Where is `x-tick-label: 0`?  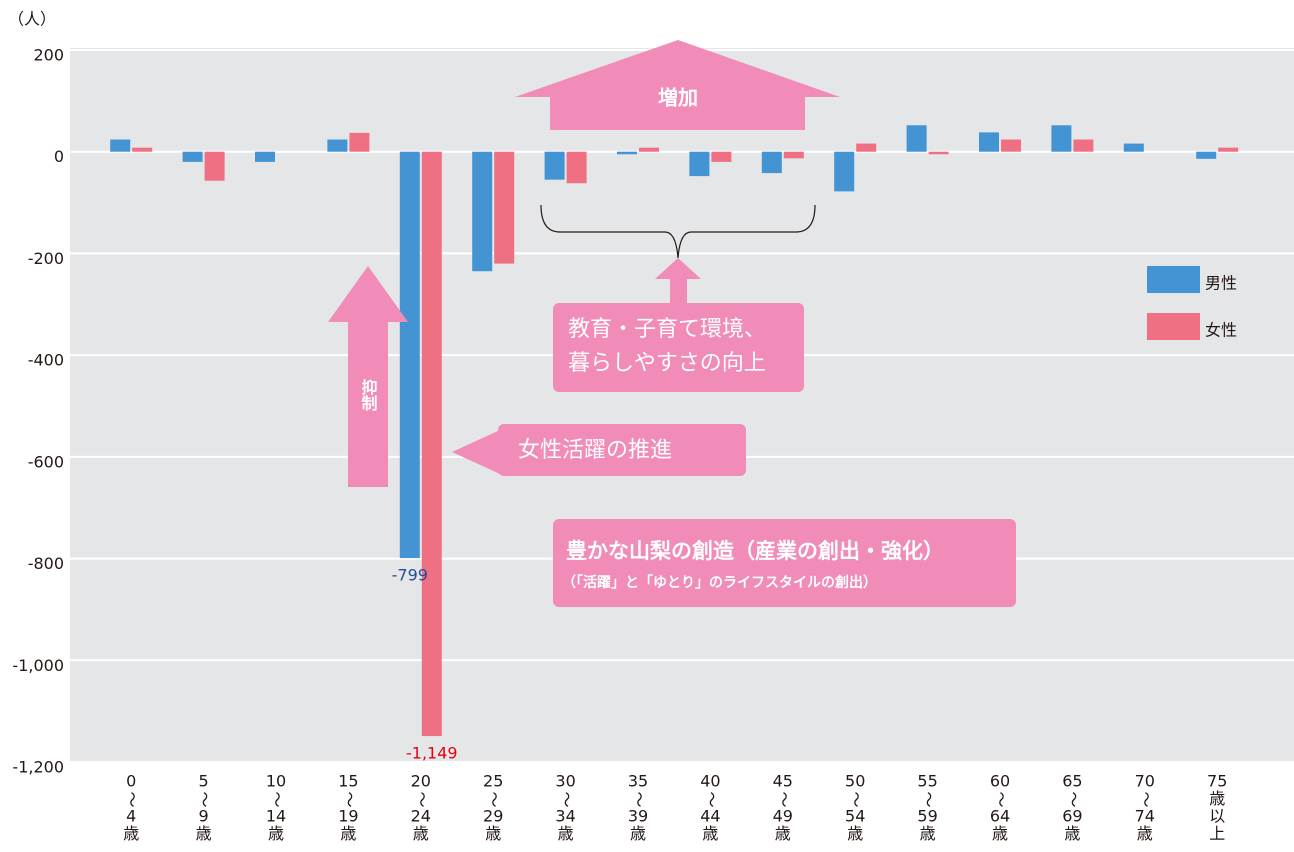 x-tick-label: 0 is located at coordinates (131, 781).